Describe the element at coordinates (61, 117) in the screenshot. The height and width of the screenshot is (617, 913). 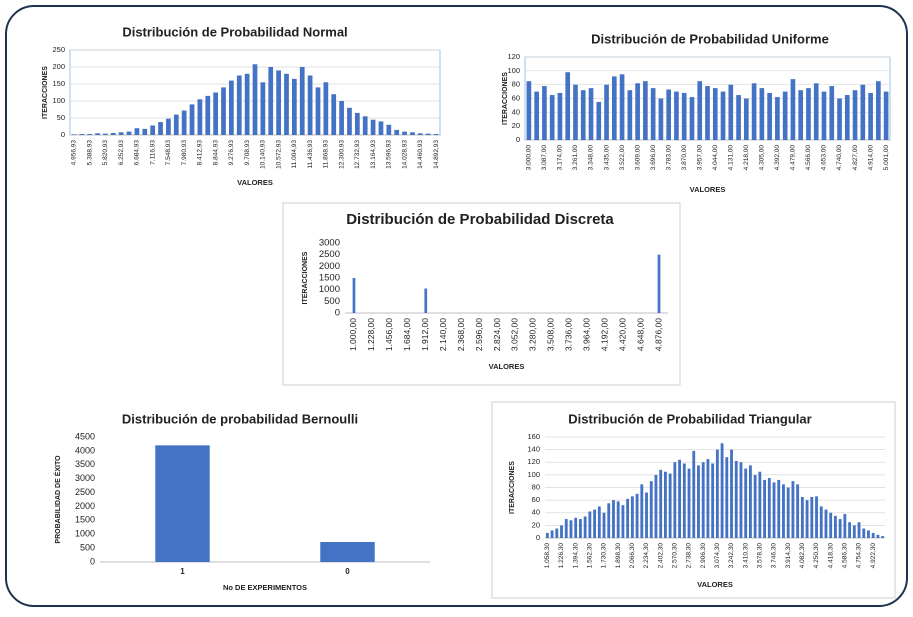
I see `y-tick-label: 50` at that location.